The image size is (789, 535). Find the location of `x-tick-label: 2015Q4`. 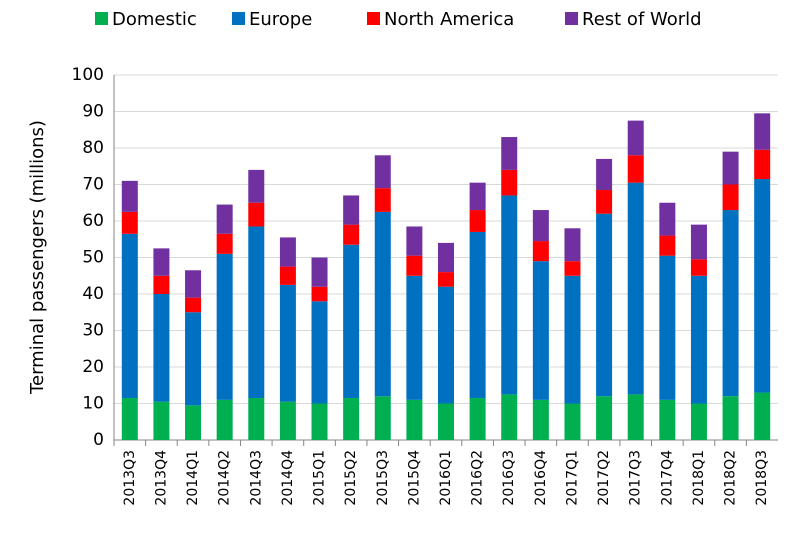

x-tick-label: 2015Q4 is located at coordinates (414, 478).